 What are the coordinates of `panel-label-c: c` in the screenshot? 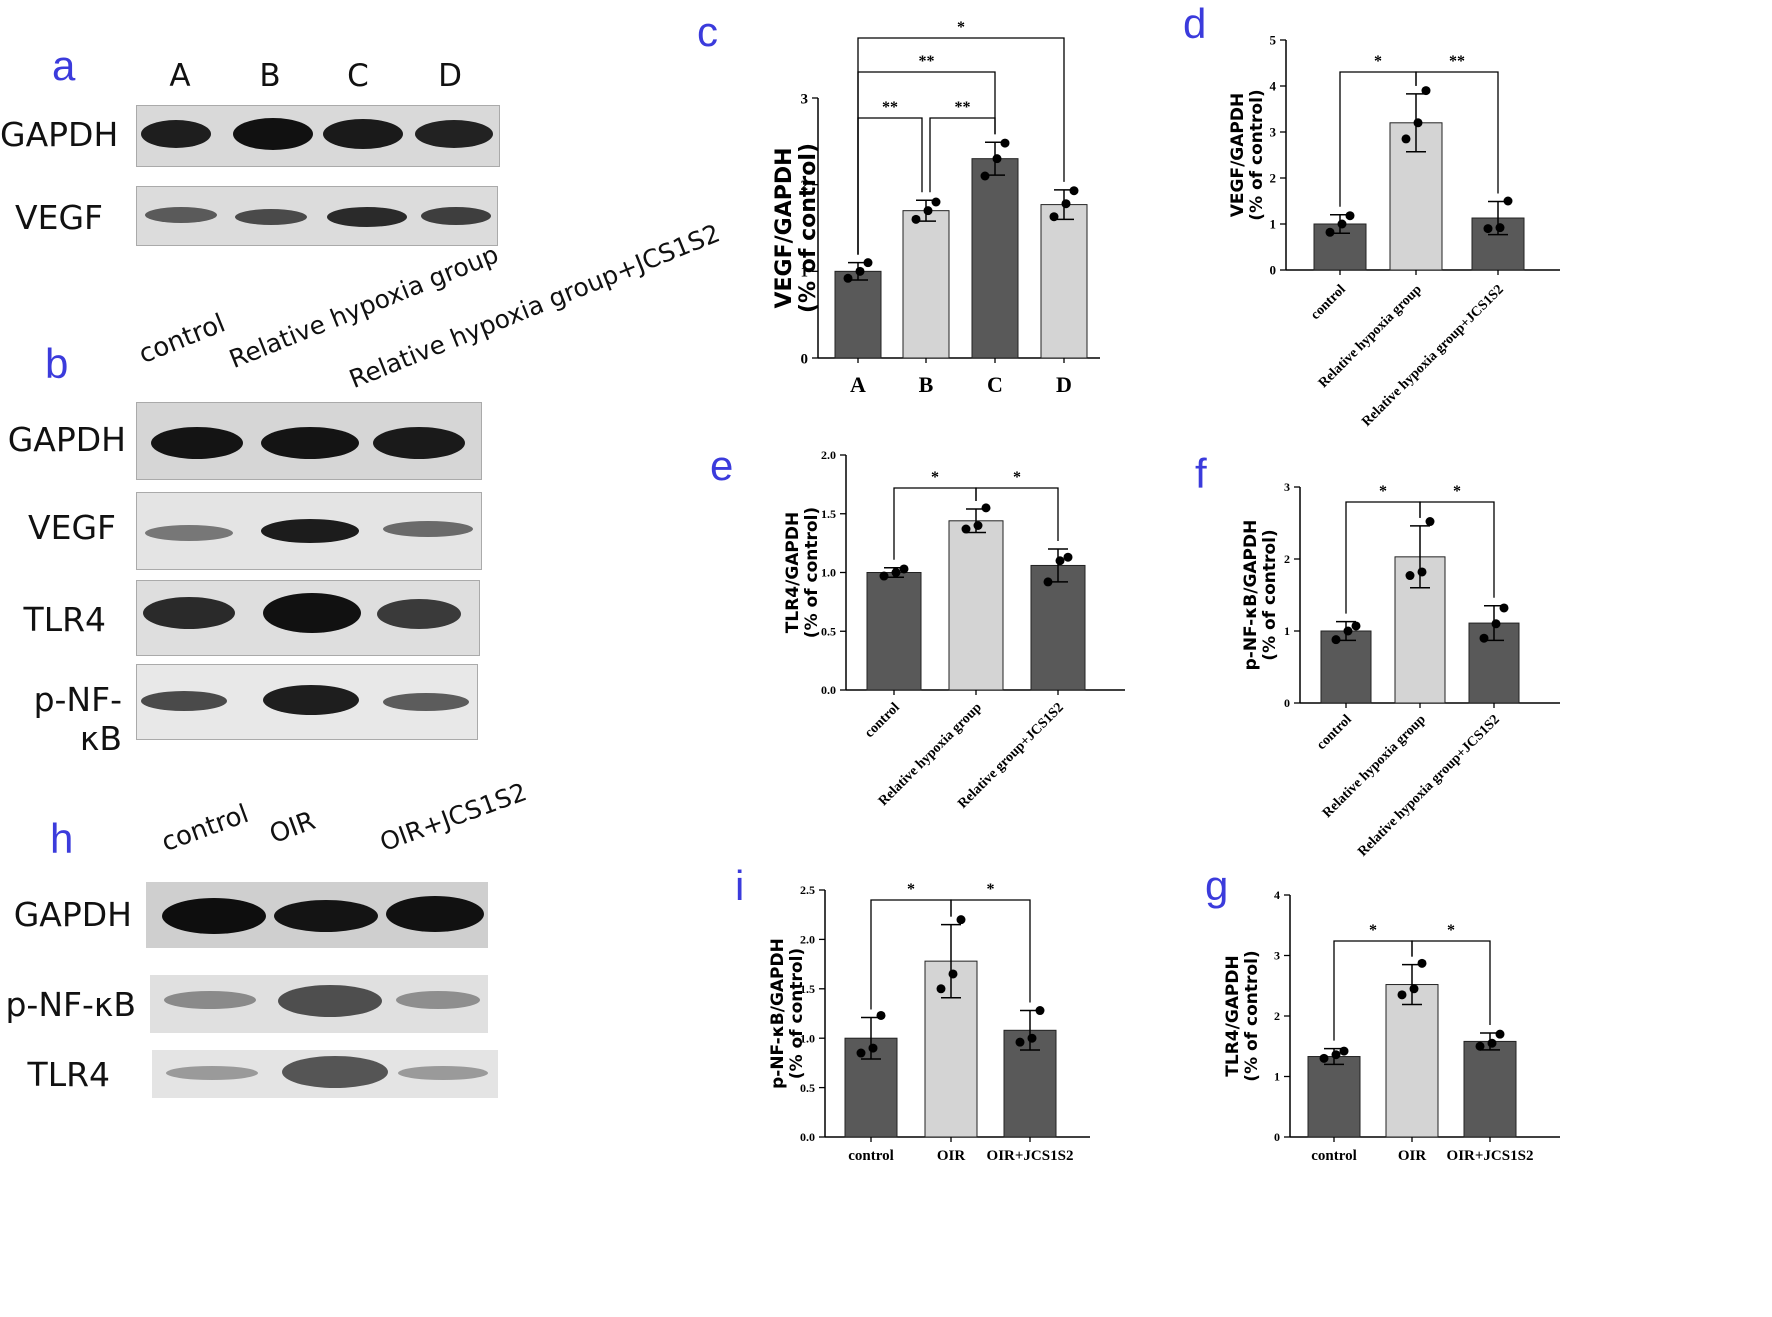 It's located at (707, 31).